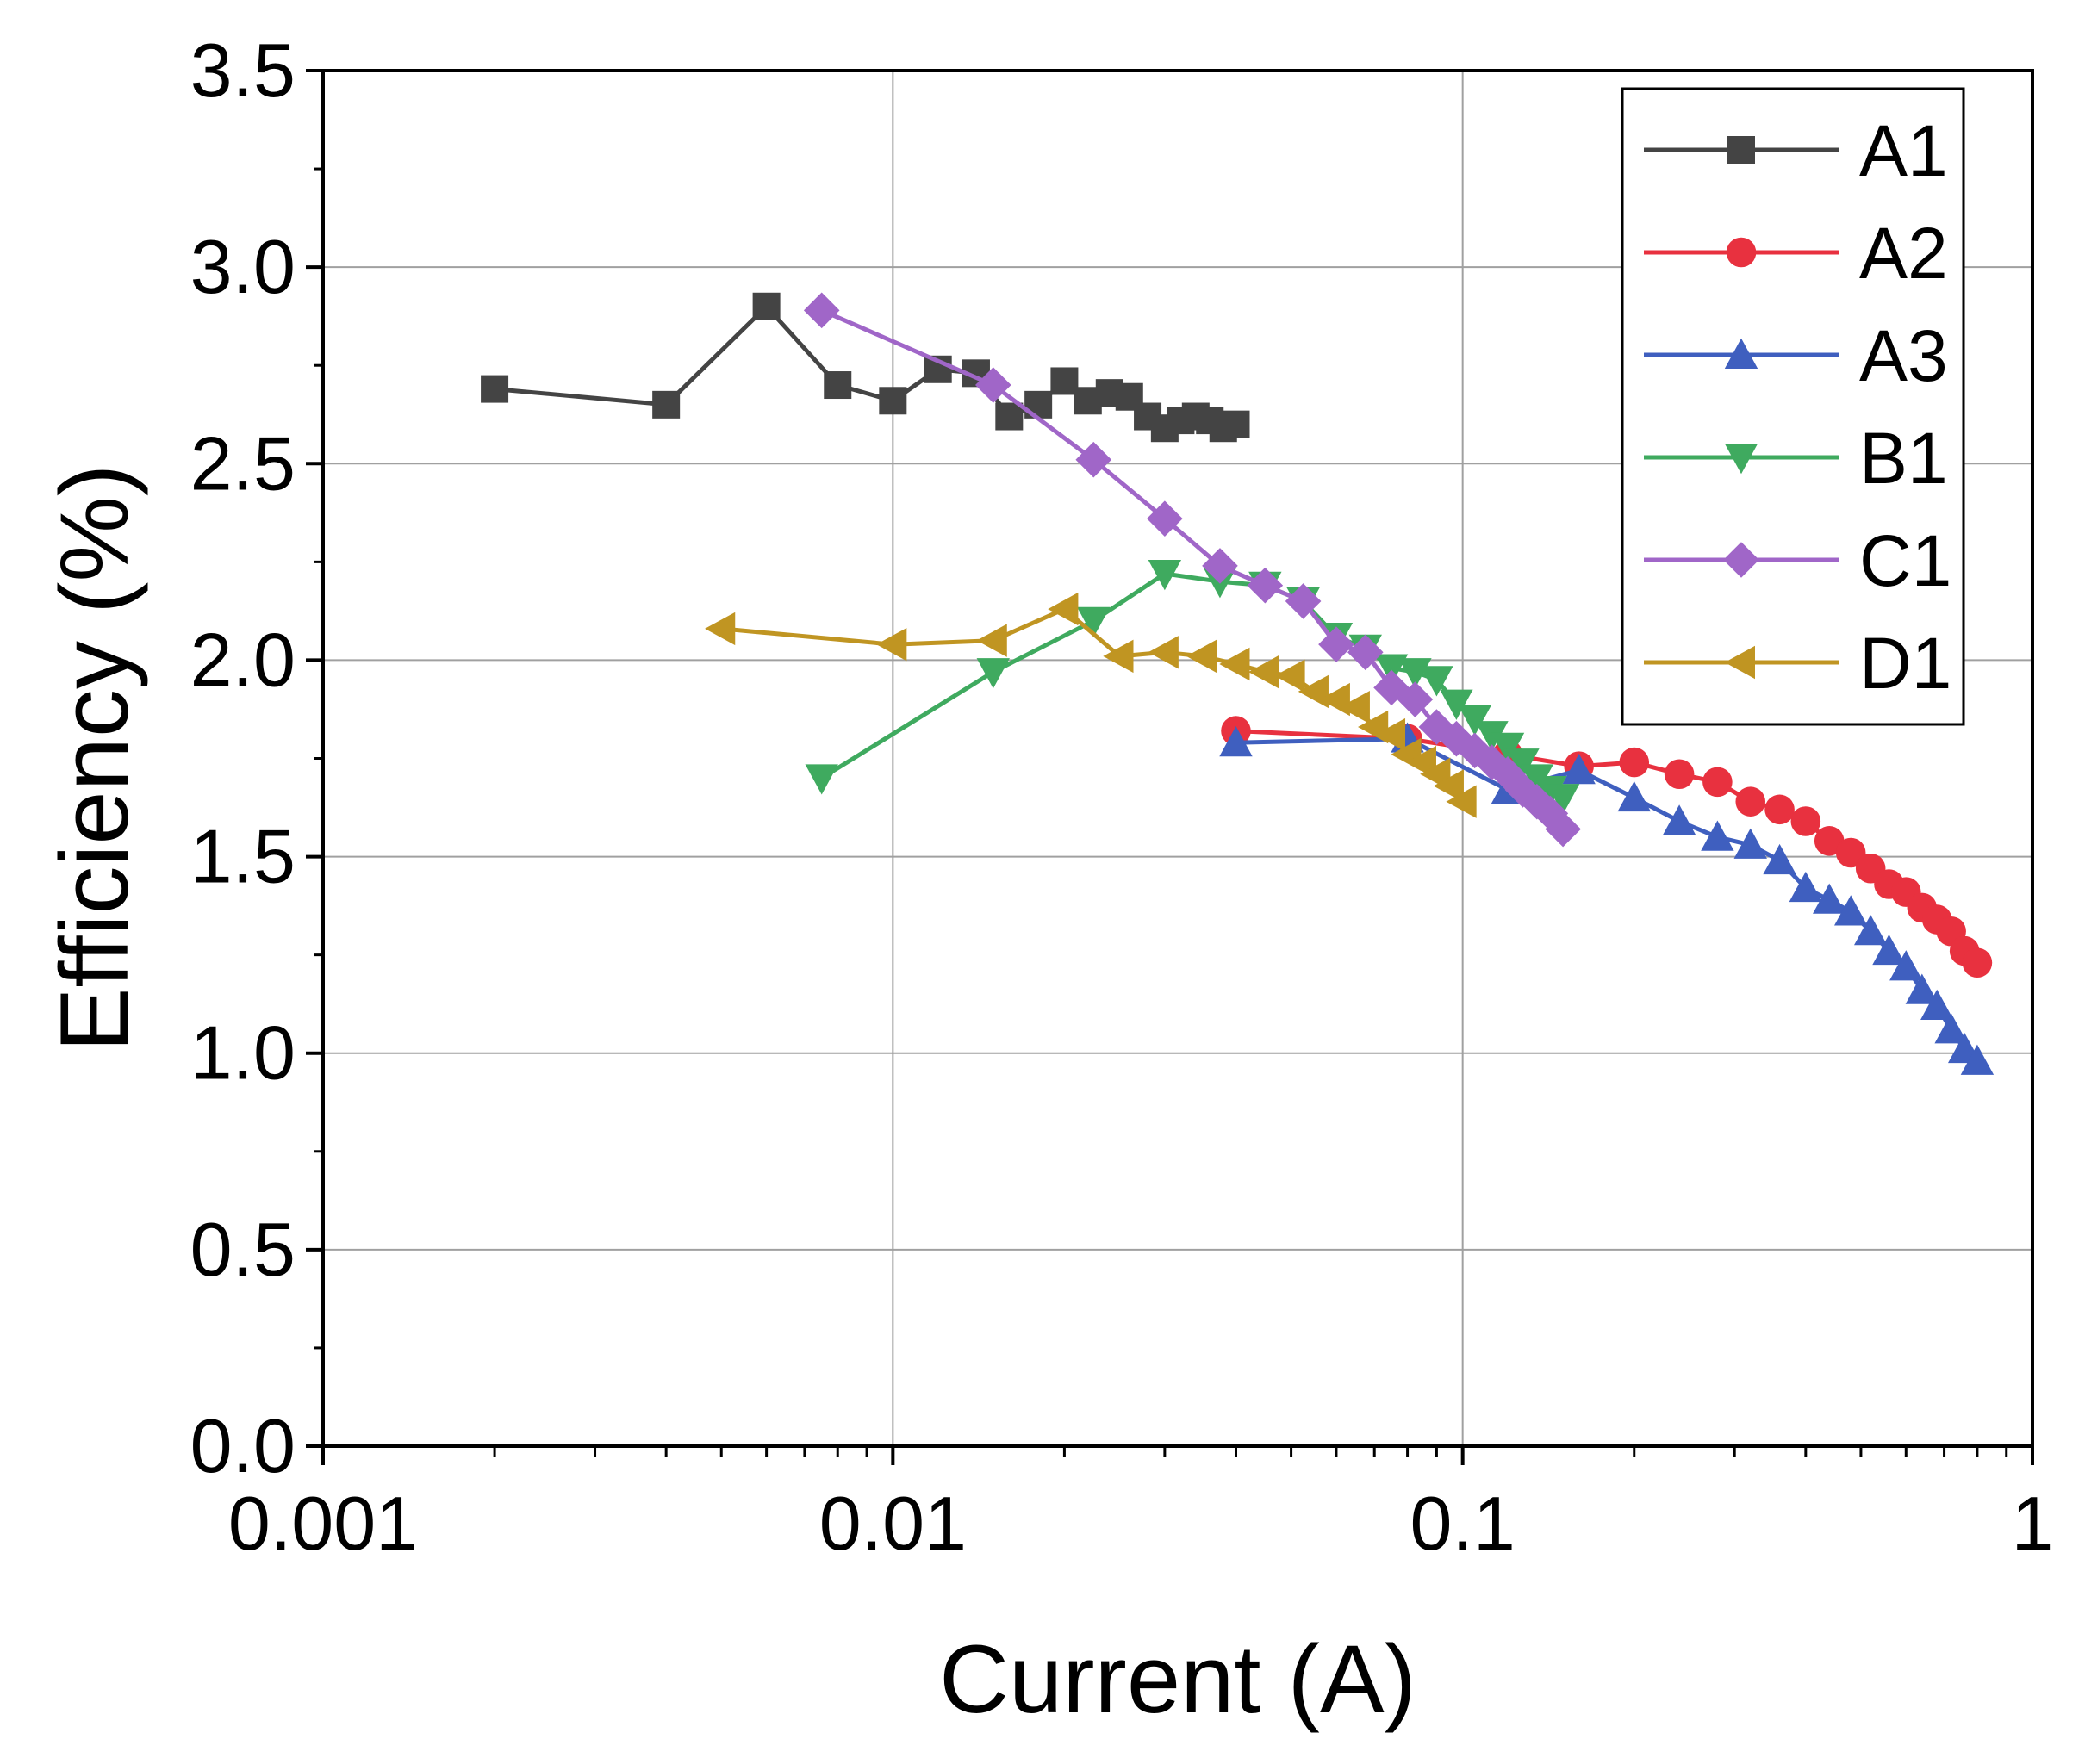  I want to click on series-c1, so click(1192, 570).